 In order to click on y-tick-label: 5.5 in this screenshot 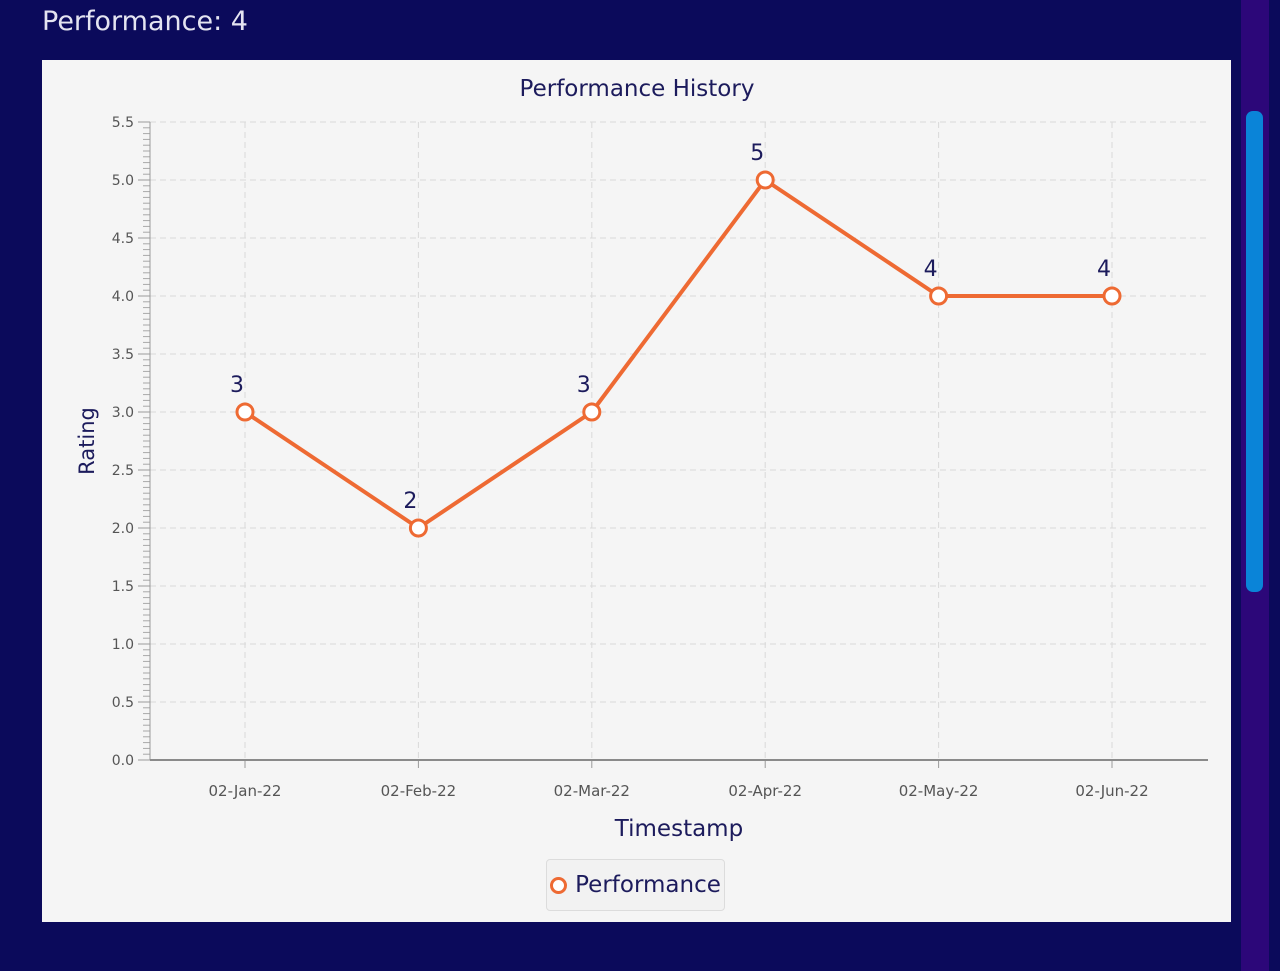, I will do `click(123, 123)`.